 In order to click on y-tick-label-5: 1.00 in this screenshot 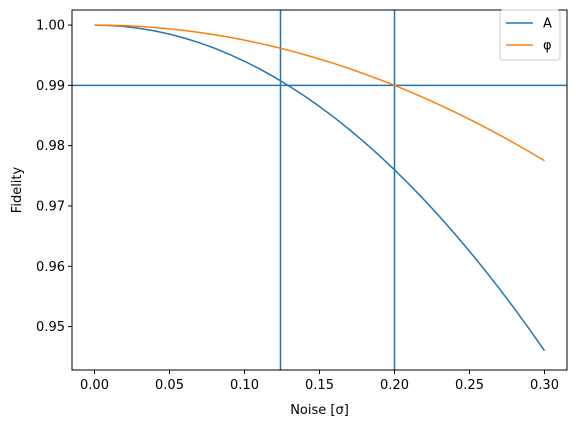, I will do `click(50, 26)`.